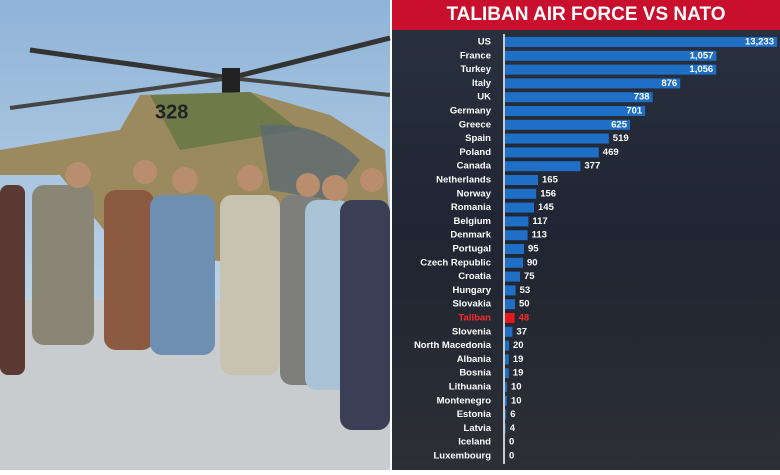  What do you see at coordinates (513, 428) in the screenshot?
I see `value-label: 4` at bounding box center [513, 428].